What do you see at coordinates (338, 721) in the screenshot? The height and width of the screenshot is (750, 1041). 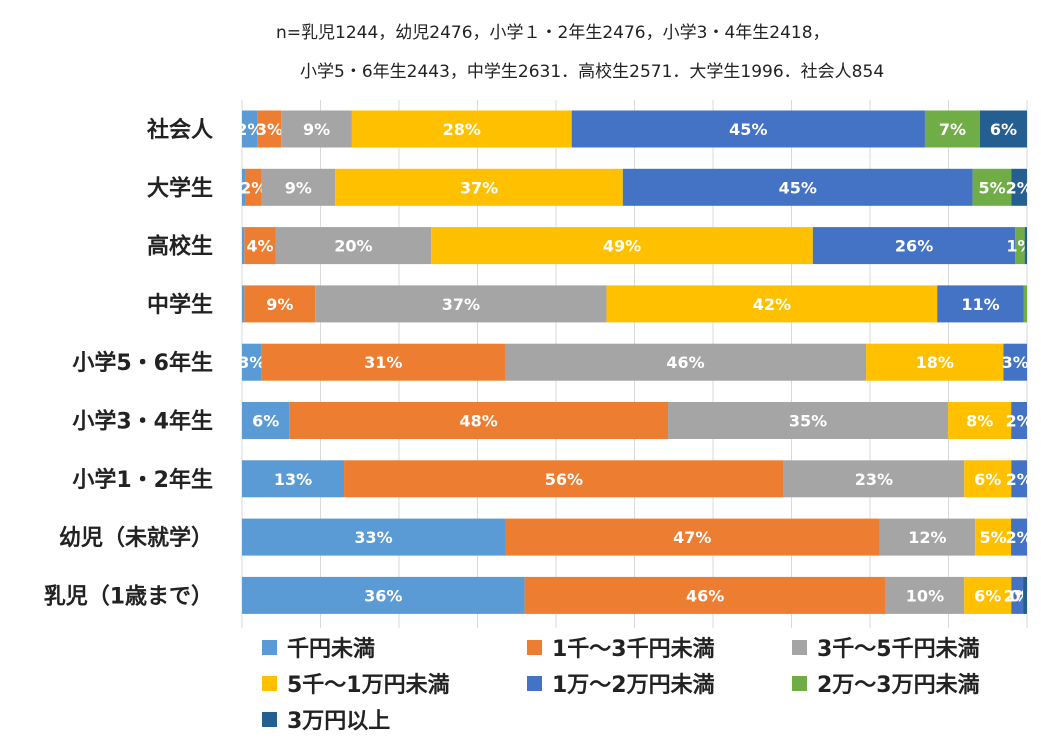 I see `legend-label: 3万円以上` at bounding box center [338, 721].